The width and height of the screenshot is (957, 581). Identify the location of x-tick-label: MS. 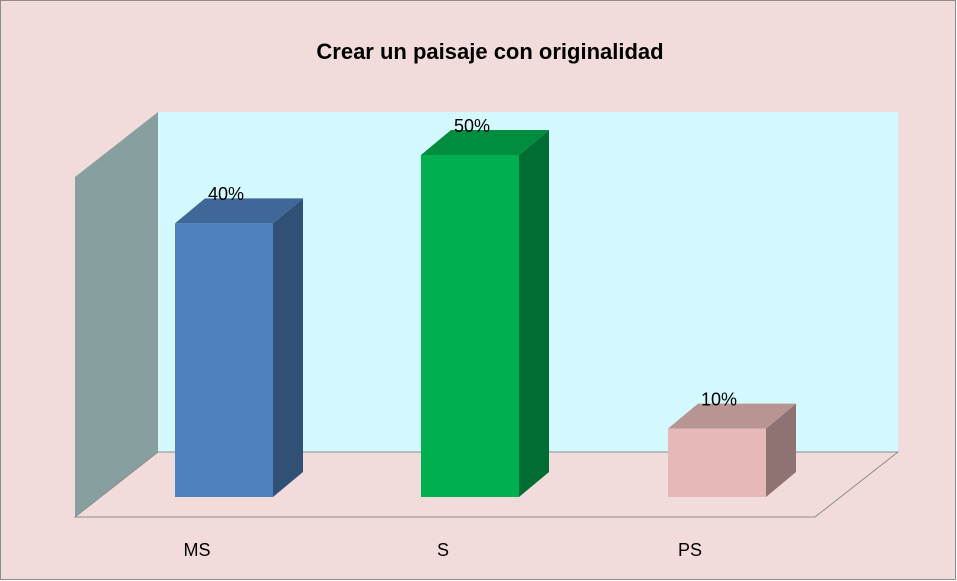
(197, 550).